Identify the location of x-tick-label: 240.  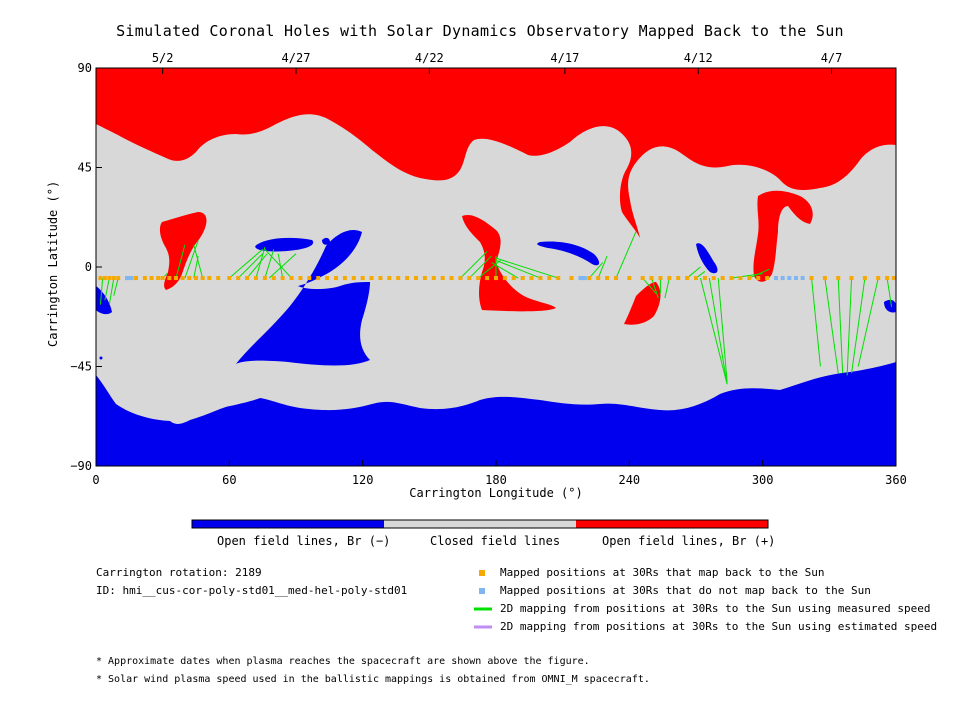
(629, 480).